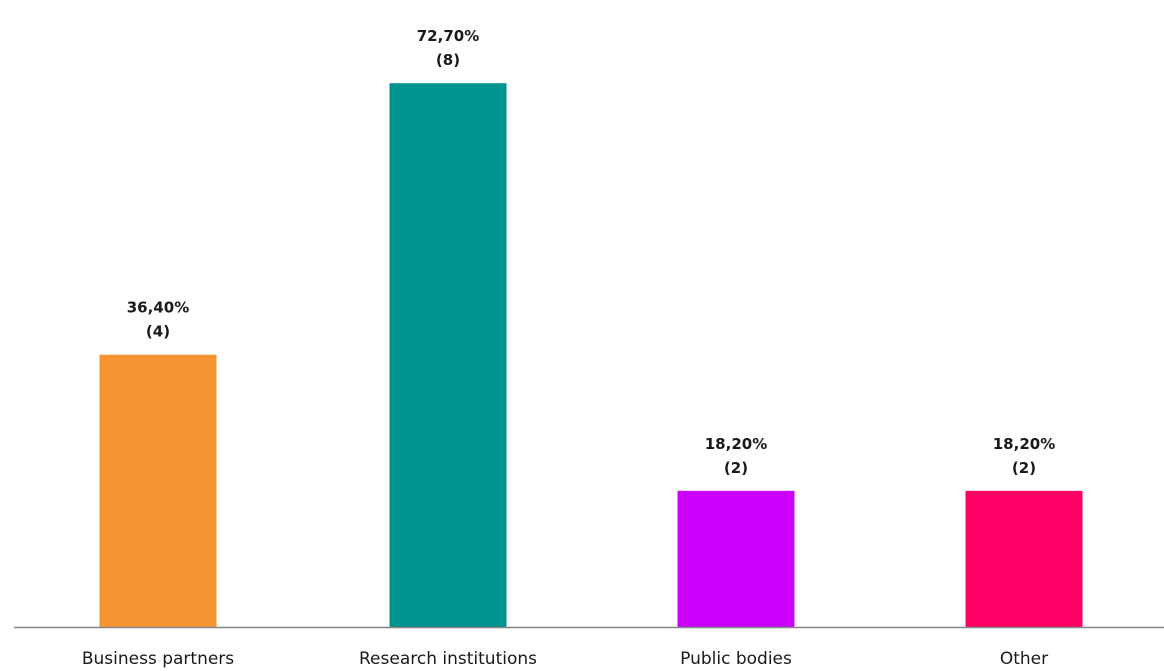 The image size is (1164, 671). Describe the element at coordinates (736, 659) in the screenshot. I see `x-tick-label-3: Public bodies` at that location.